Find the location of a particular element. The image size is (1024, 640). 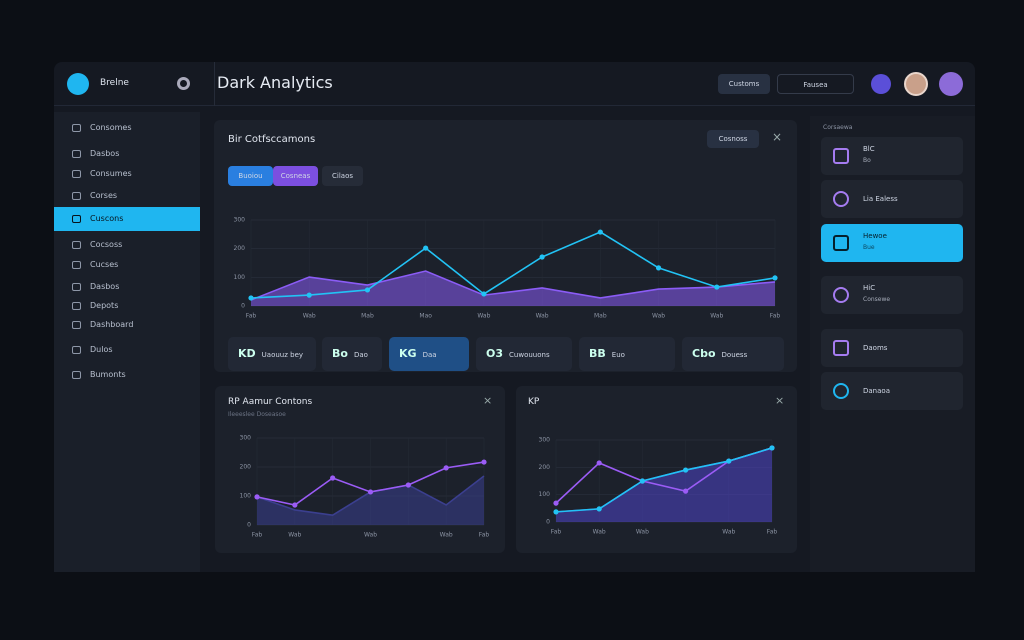

tab: Cilaos is located at coordinates (342, 176).